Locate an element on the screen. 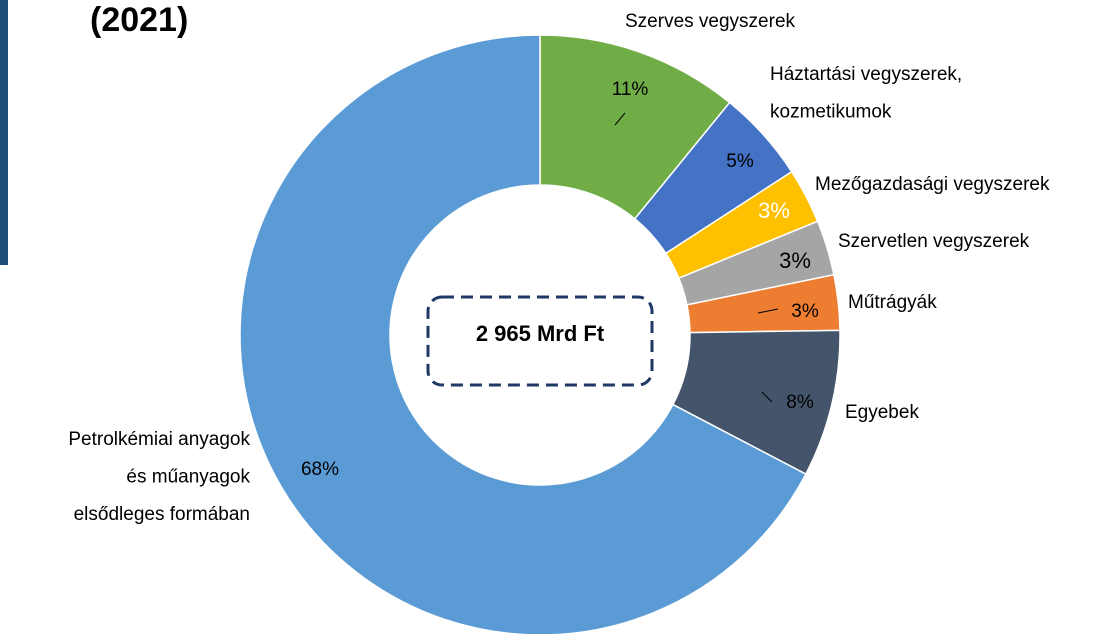 Image resolution: width=1112 pixels, height=634 pixels. category-label: és műanyagok is located at coordinates (188, 477).